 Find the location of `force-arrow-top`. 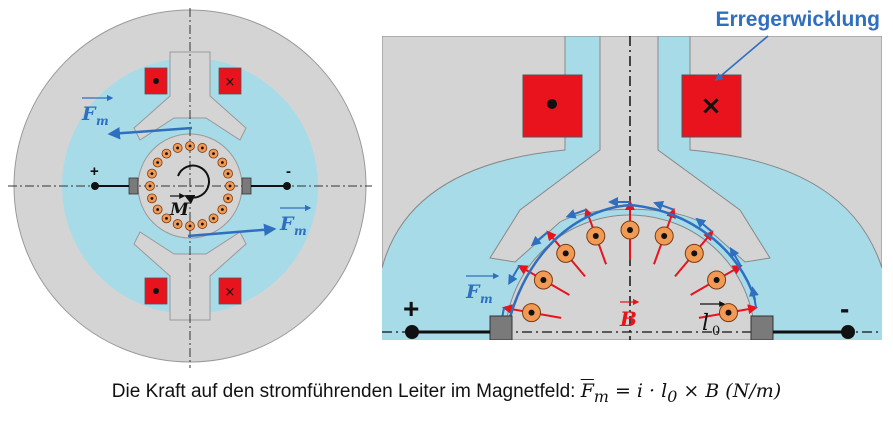

force-arrow-top is located at coordinates (150, 133).